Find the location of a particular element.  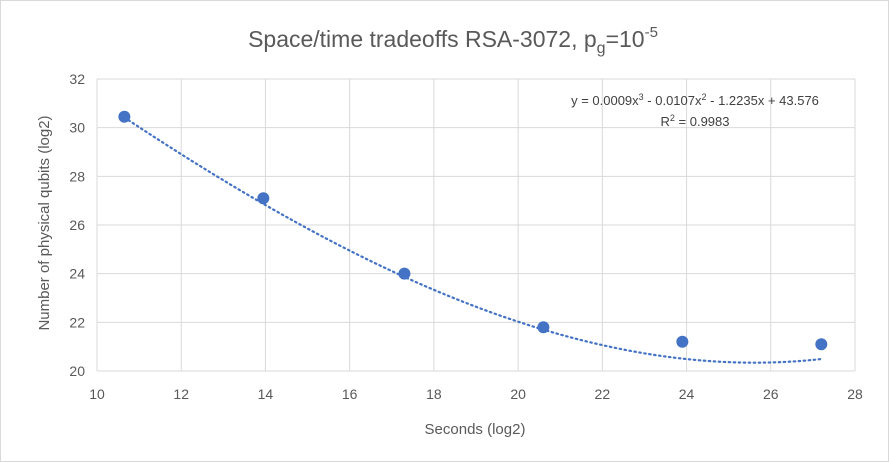

x-tick-label: 22 is located at coordinates (603, 394).